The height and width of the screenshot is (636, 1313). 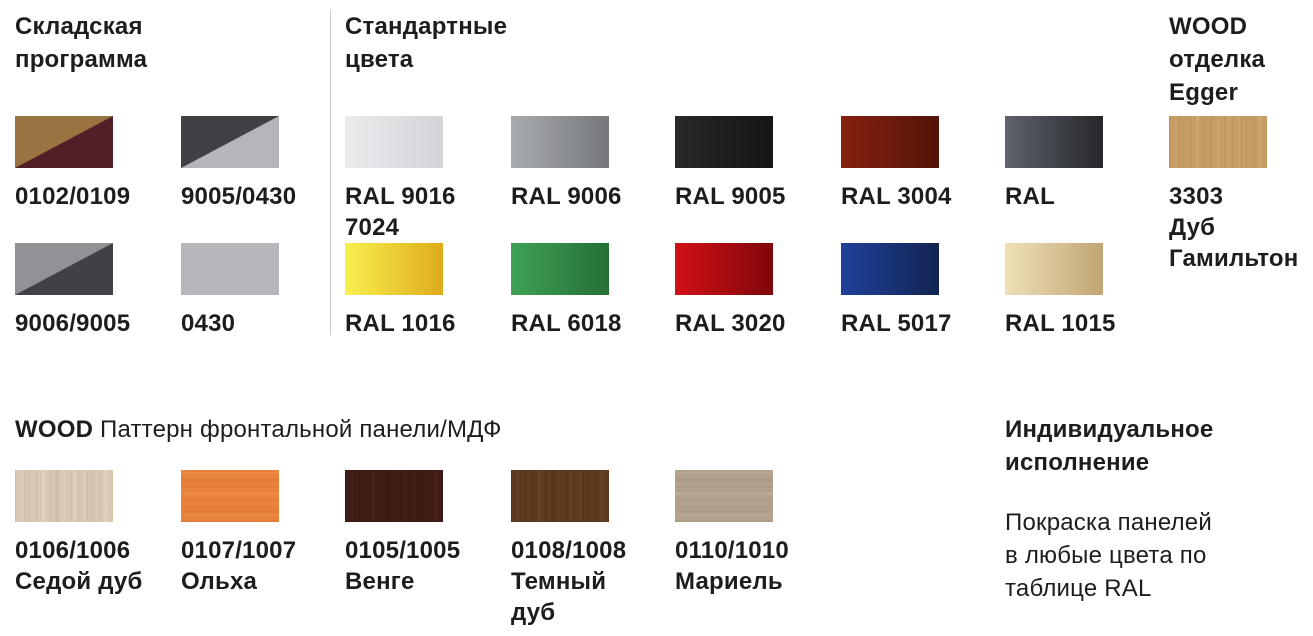 I want to click on swatch-egger-3303-wood, so click(x=1218, y=142).